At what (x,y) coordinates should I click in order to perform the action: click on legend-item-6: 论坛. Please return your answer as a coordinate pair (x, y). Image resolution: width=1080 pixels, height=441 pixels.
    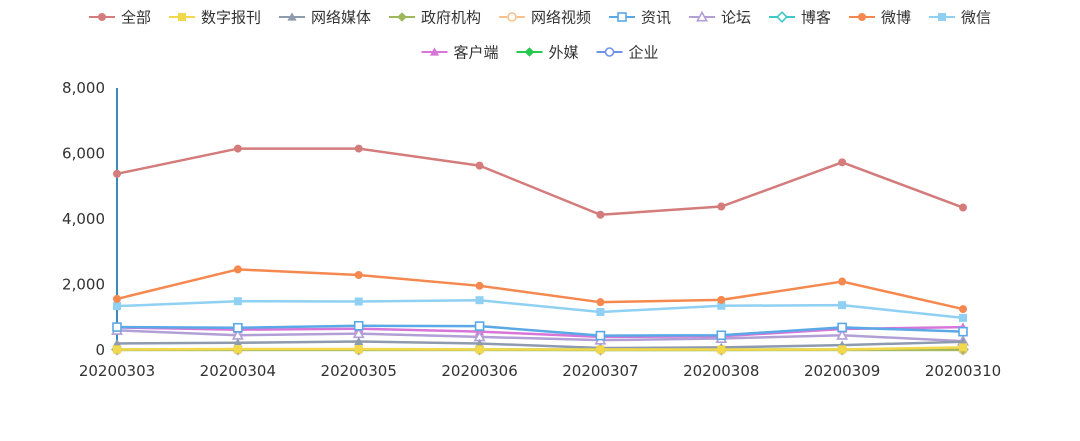
    Looking at the image, I should click on (720, 18).